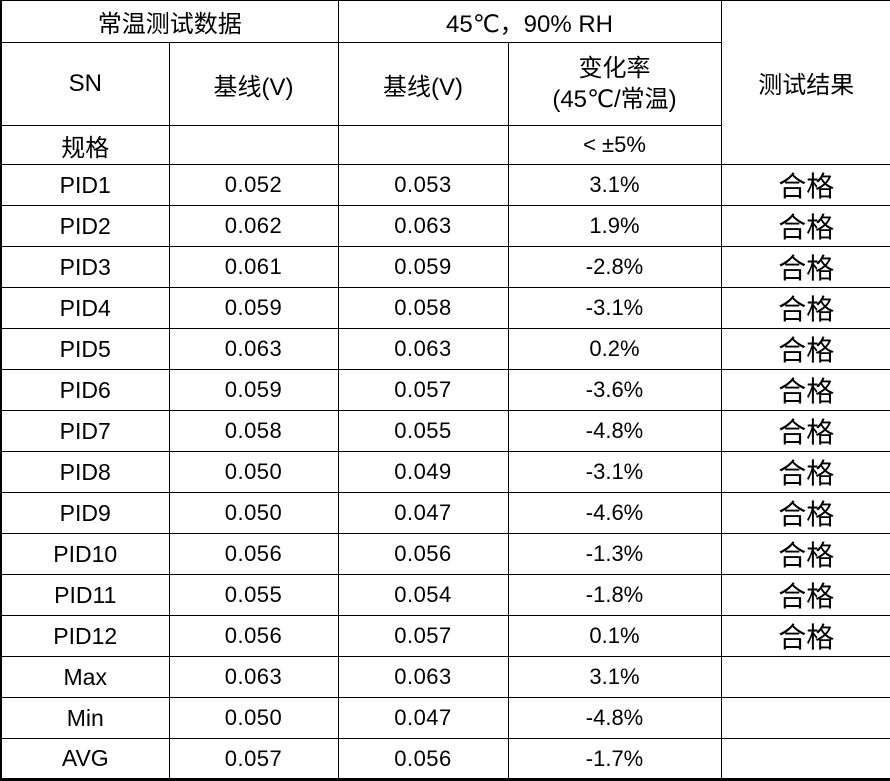  Describe the element at coordinates (253, 759) in the screenshot. I see `cell-baseline-normal: 0.057` at that location.